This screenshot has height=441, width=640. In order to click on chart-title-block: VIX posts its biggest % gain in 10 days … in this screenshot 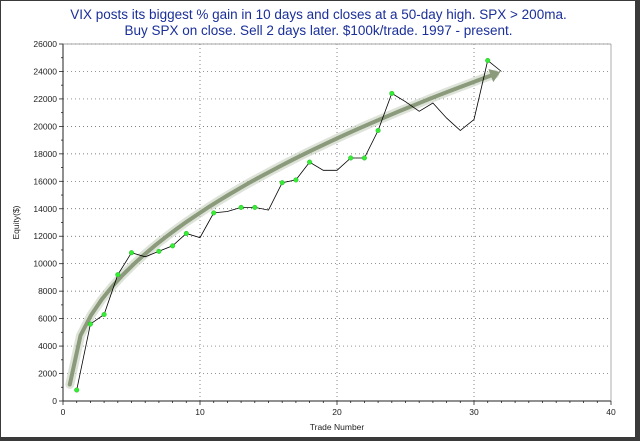, I will do `click(318, 23)`.